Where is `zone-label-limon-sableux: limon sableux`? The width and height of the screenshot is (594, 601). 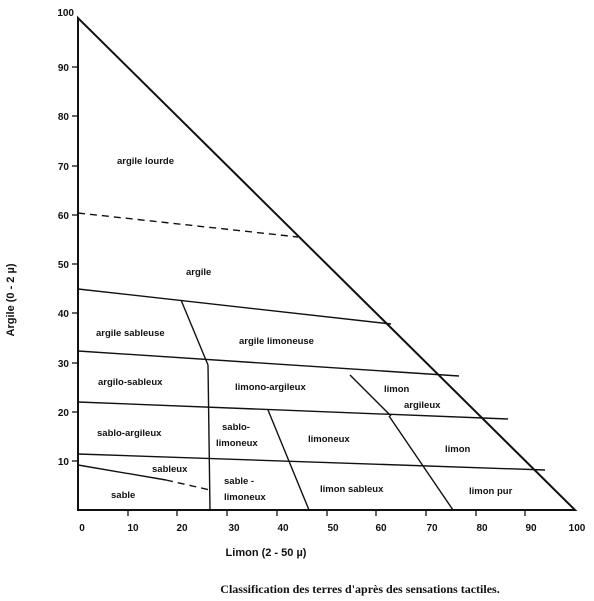 zone-label-limon-sableux: limon sableux is located at coordinates (352, 489).